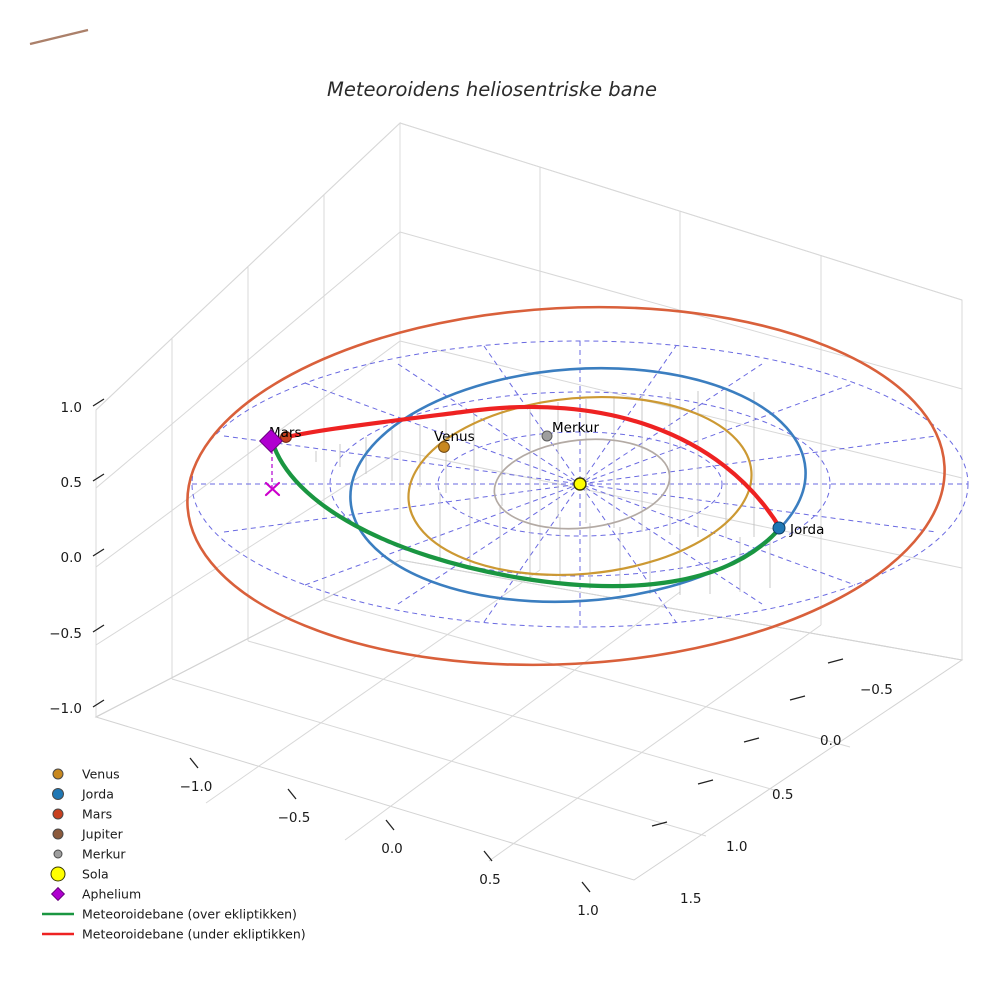 The width and height of the screenshot is (984, 984). Describe the element at coordinates (286, 437) in the screenshot. I see `marker-mars` at that location.